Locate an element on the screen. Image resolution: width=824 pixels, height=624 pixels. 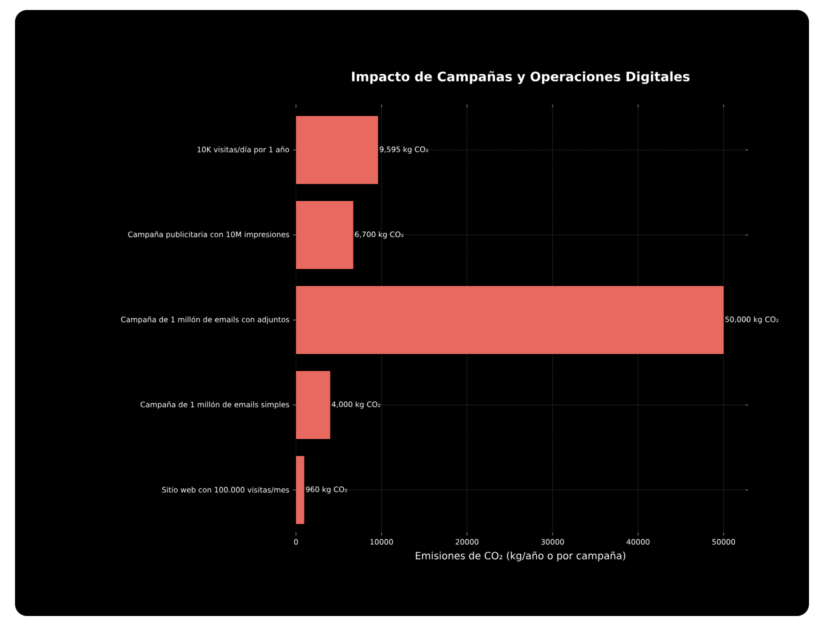
x-axis-title: Emisiones de CO₂ (kg/año o por campaña) is located at coordinates (521, 556).